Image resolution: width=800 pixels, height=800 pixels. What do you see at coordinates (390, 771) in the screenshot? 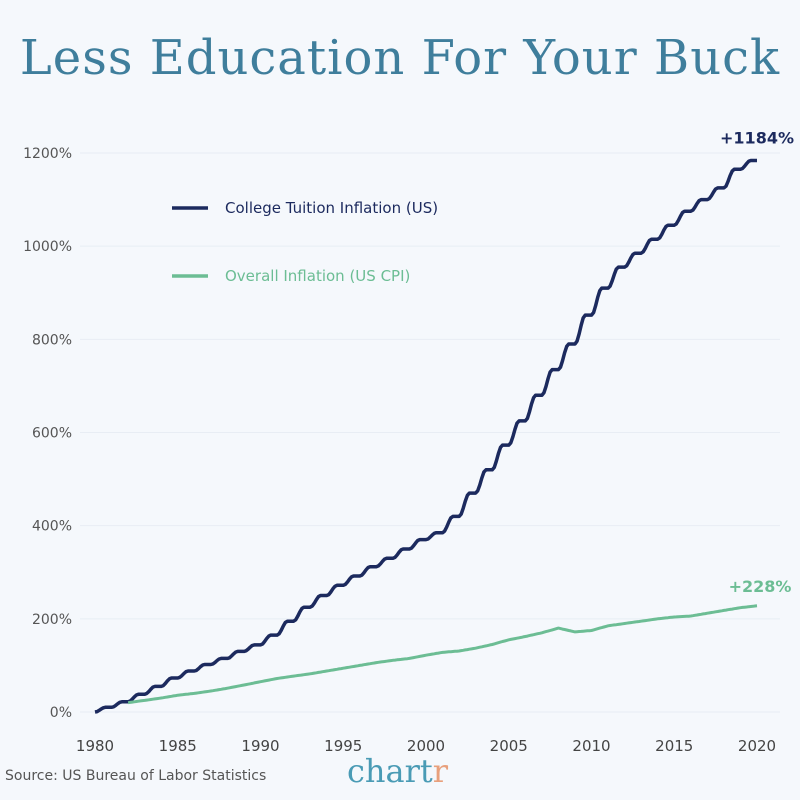
I see `logo-main: chart` at bounding box center [390, 771].